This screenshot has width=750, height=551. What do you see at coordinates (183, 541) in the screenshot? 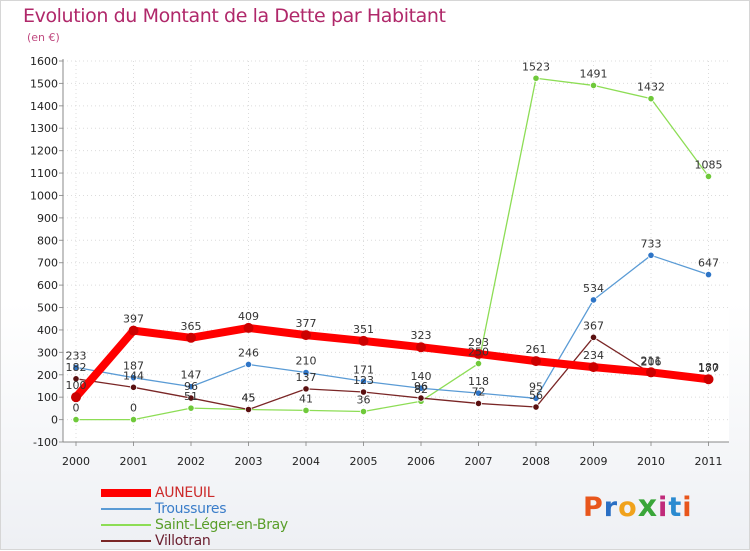
I see `legend-label-villotran: Villotran` at bounding box center [183, 541].